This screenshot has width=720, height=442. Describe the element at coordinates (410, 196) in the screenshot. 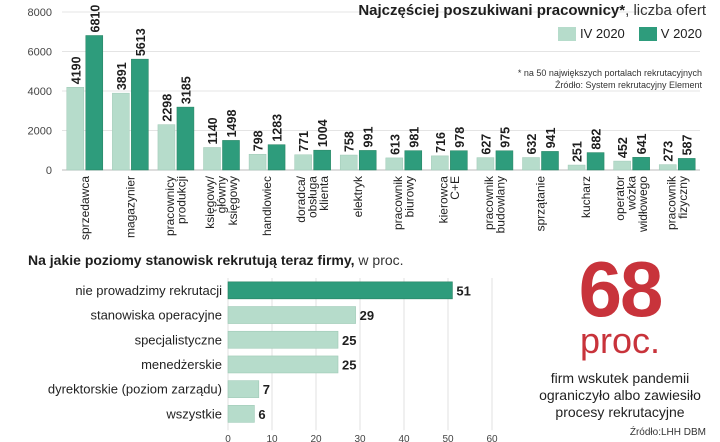

I see `category-label: biurowy` at that location.